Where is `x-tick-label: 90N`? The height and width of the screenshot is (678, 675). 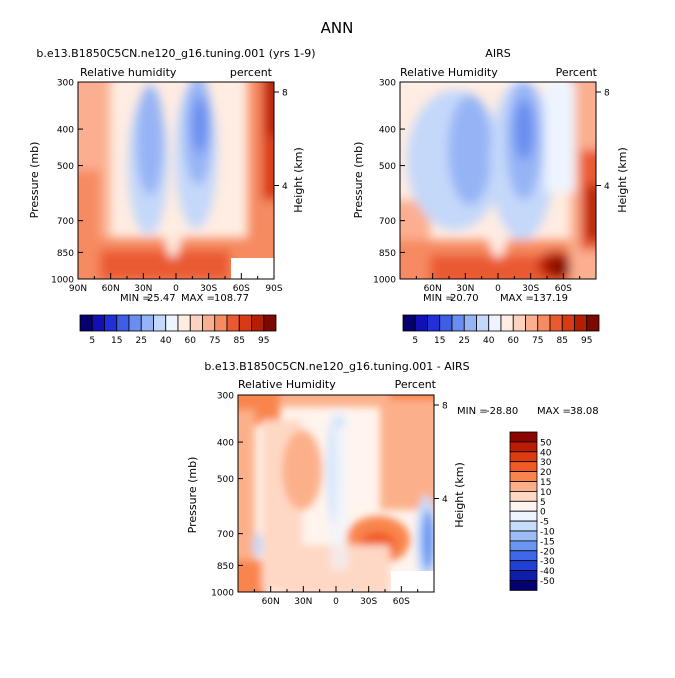 x-tick-label: 90N is located at coordinates (78, 289).